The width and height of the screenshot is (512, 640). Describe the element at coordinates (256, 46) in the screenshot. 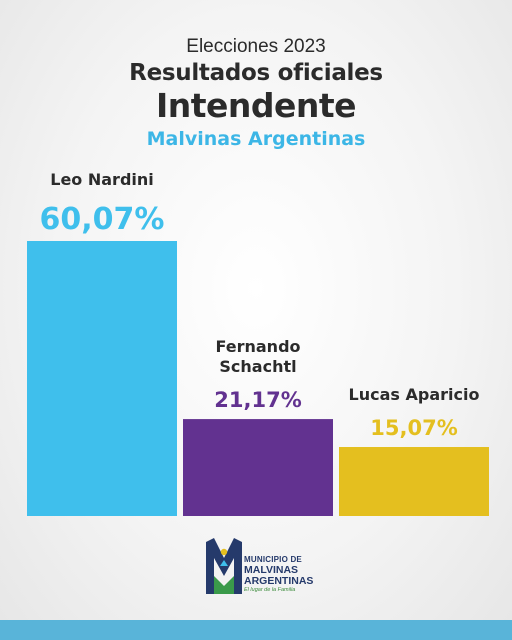

I see `eyebrow-text: Elecciones 2023` at that location.